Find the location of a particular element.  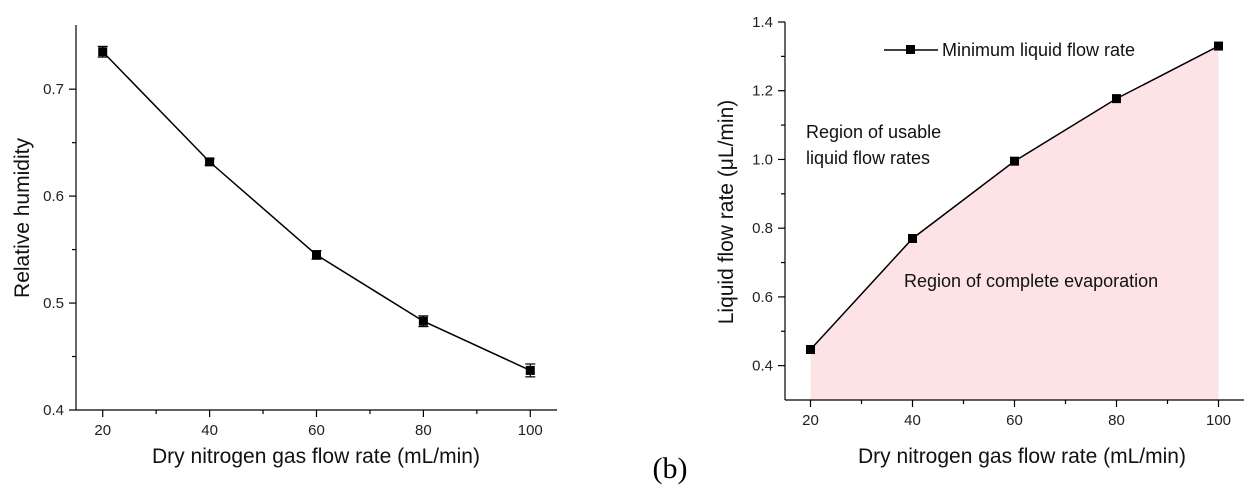

y-tick-label: 1.4 is located at coordinates (762, 22).